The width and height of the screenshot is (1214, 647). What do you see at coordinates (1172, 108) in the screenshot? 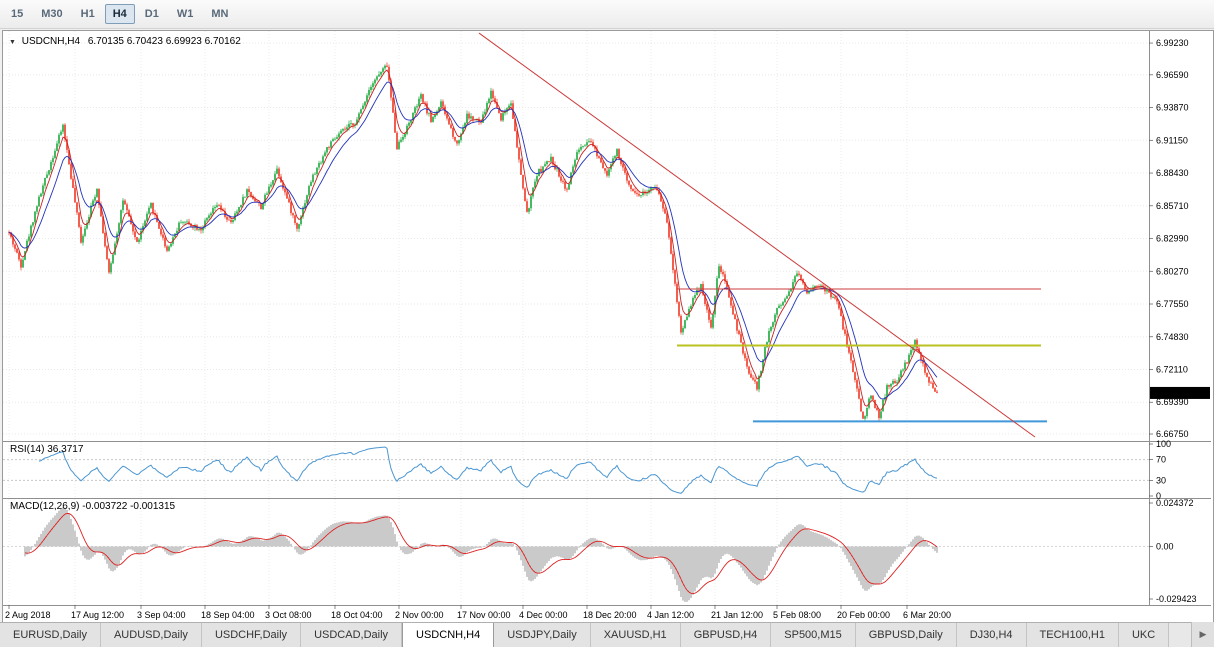
I see `price-axis-label: 6.93870` at bounding box center [1172, 108].